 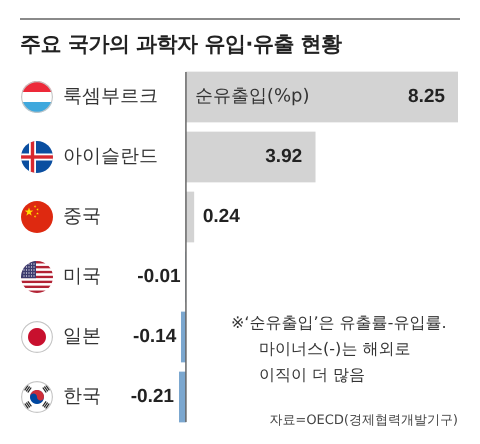 I want to click on data-label: 0.24, so click(x=221, y=217).